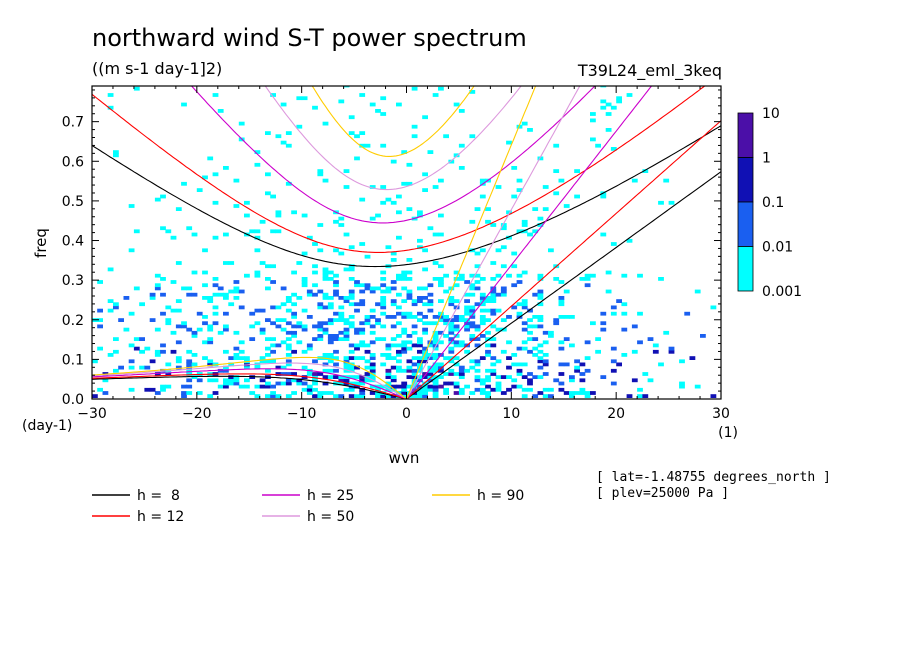  I want to click on color-scale-label: 10, so click(771, 114).